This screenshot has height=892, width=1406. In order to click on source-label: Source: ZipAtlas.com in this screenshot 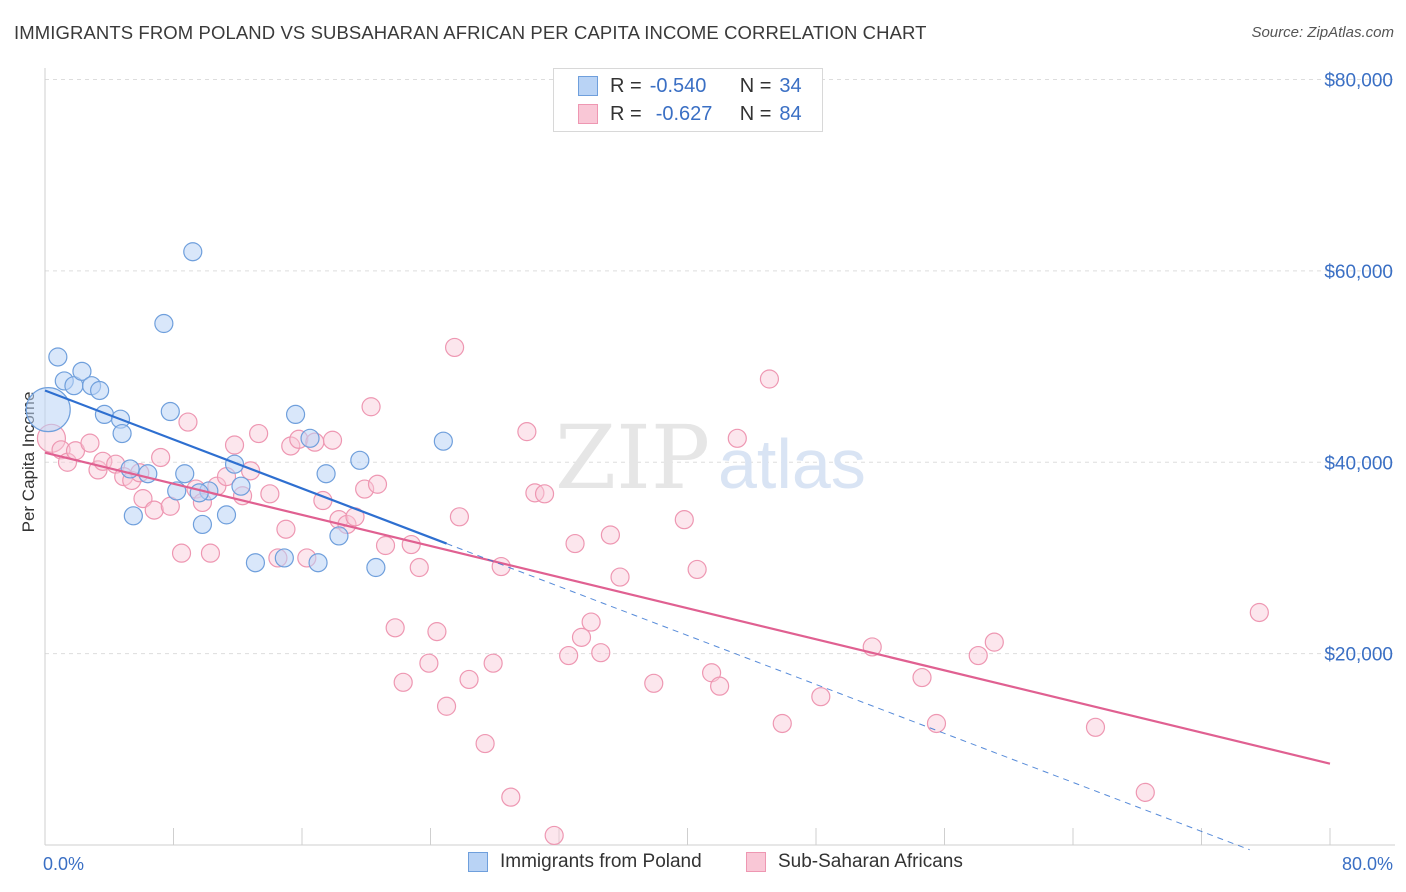, I will do `click(1322, 32)`.